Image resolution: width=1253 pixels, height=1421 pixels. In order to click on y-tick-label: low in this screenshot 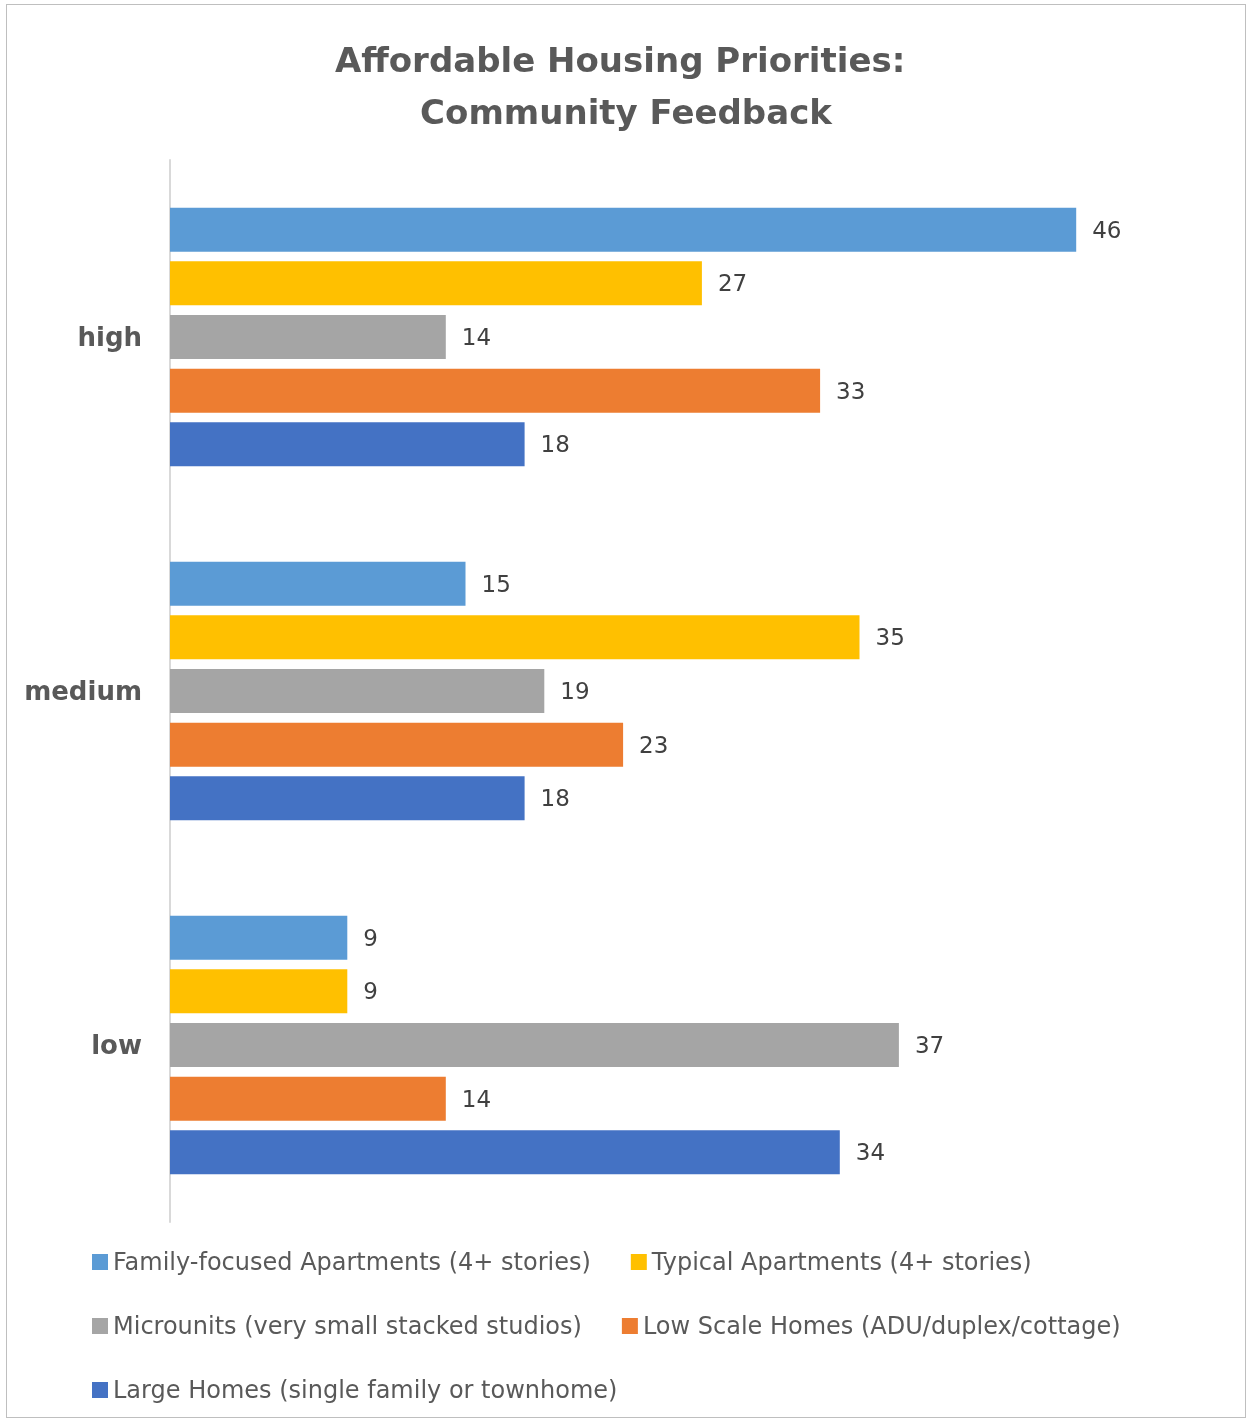, I will do `click(116, 1045)`.